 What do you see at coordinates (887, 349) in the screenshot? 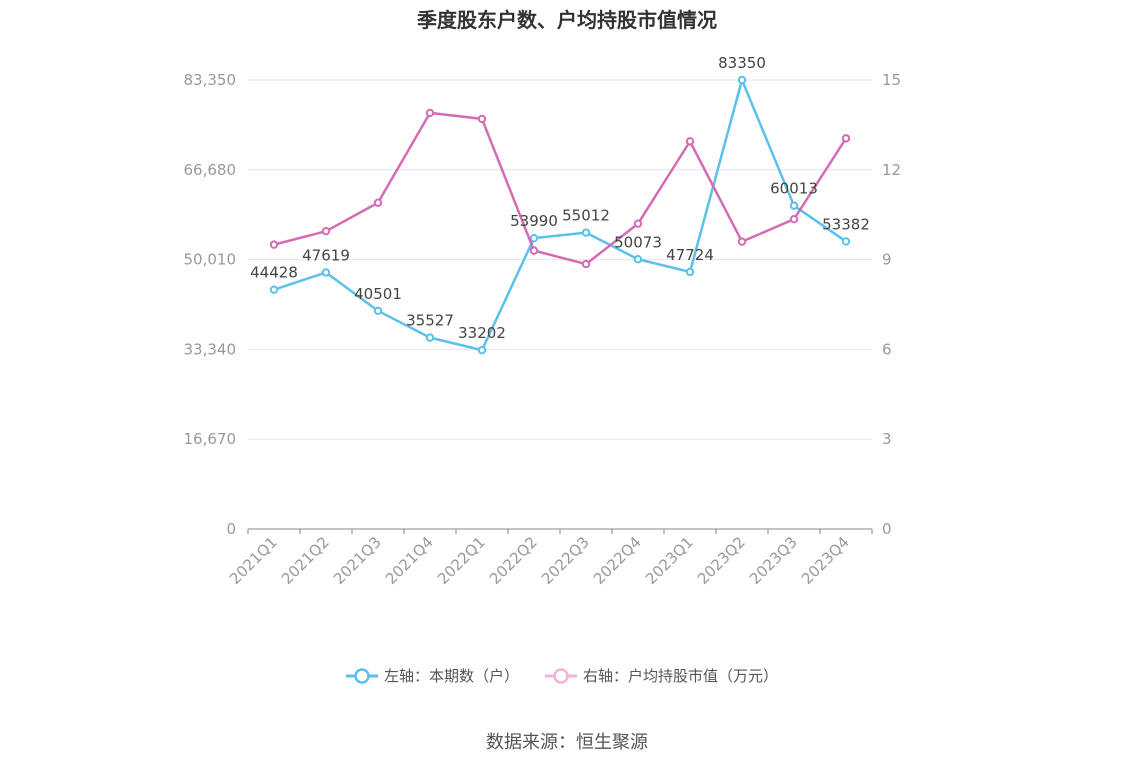
I see `right-axis-tick-label: 6` at bounding box center [887, 349].